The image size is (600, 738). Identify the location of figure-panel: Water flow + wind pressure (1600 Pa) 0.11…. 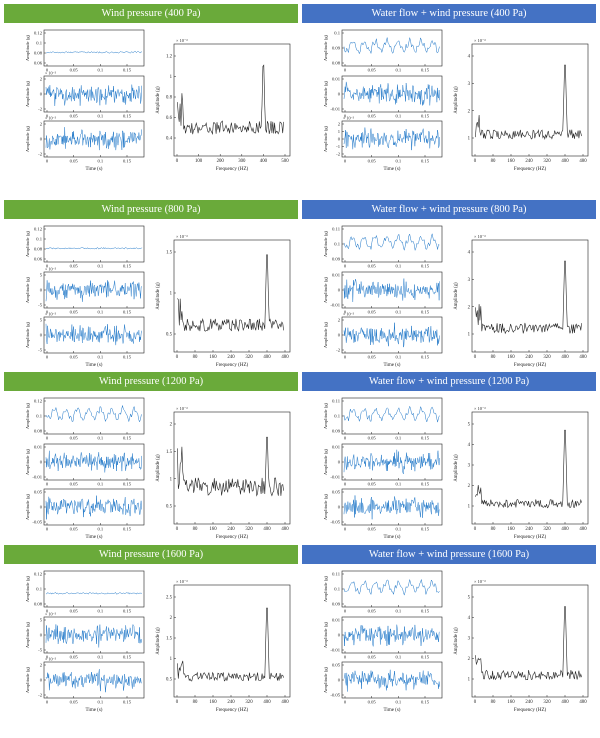
(449, 635).